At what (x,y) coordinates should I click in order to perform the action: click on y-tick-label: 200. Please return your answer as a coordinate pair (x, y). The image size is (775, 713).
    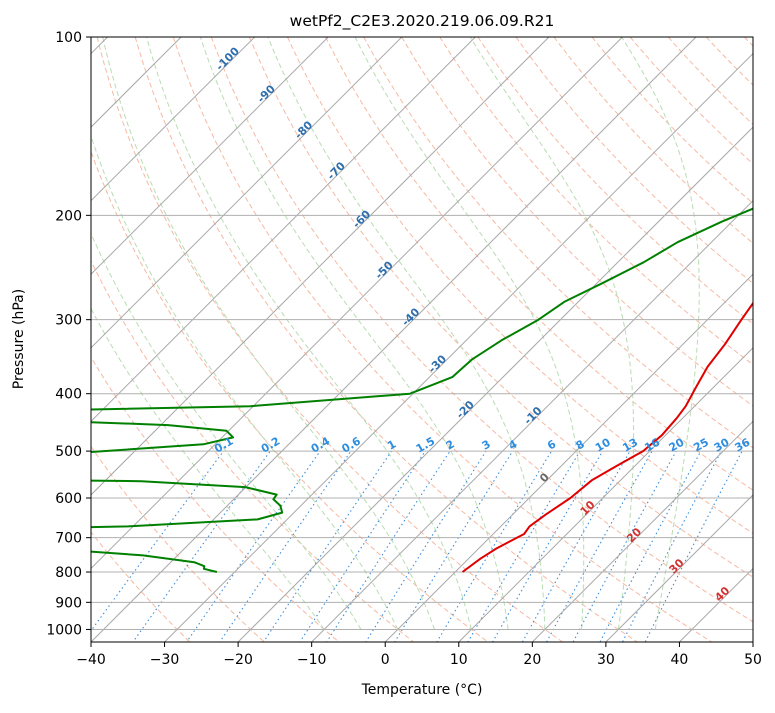
    Looking at the image, I should click on (68, 216).